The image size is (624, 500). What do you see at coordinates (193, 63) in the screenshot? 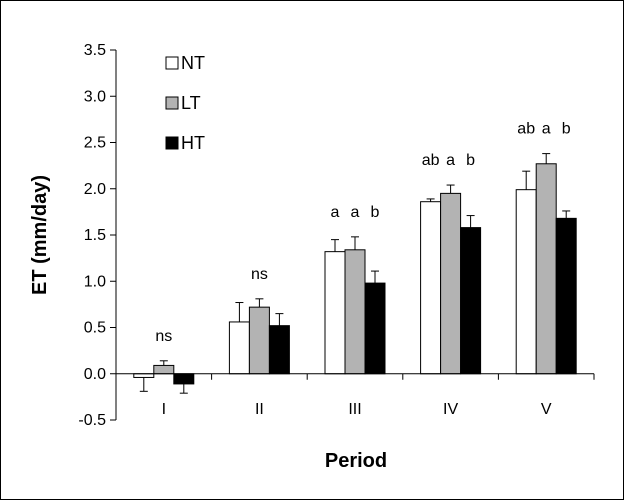
I see `legend-label-nt: NT` at bounding box center [193, 63].